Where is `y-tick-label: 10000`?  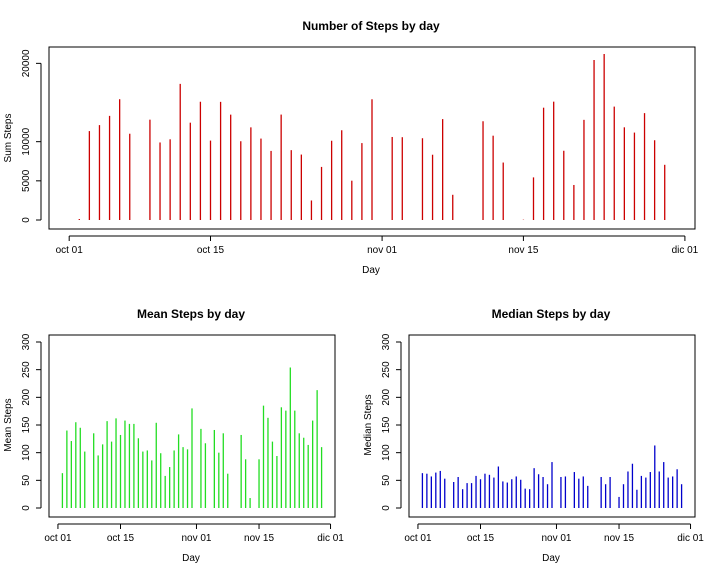 y-tick-label: 10000 is located at coordinates (26, 141).